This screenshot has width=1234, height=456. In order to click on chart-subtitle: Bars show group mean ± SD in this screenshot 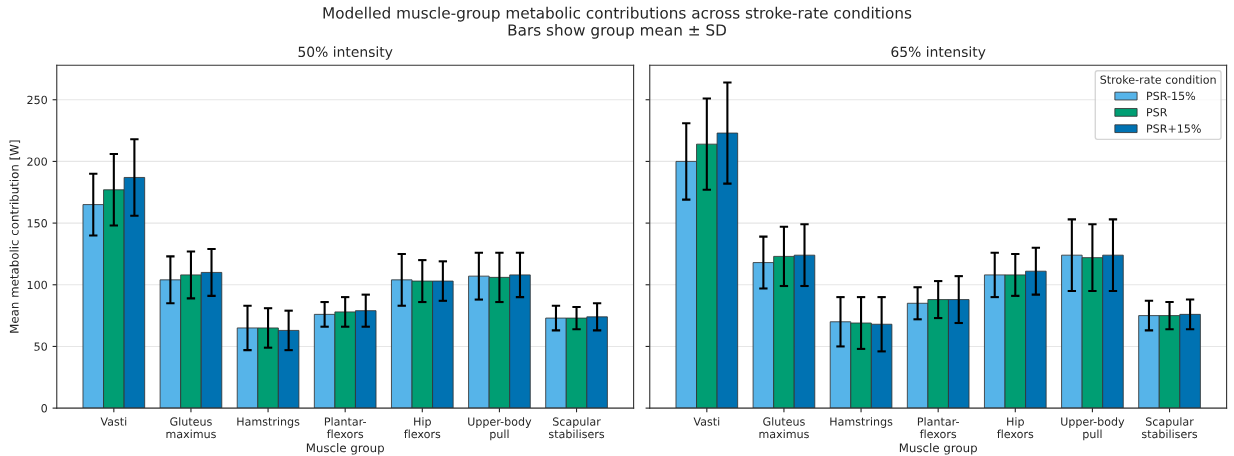, I will do `click(617, 31)`.